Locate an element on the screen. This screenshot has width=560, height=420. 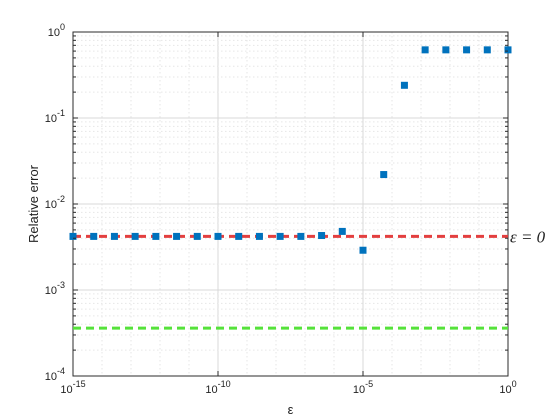
tick-exponent: -15 is located at coordinates (79, 384).